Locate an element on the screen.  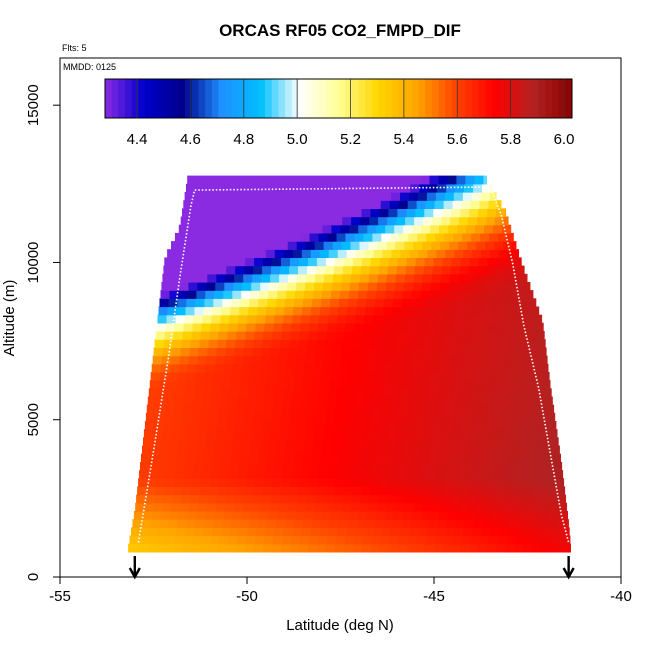
y-tick-label: 0 is located at coordinates (33, 577).